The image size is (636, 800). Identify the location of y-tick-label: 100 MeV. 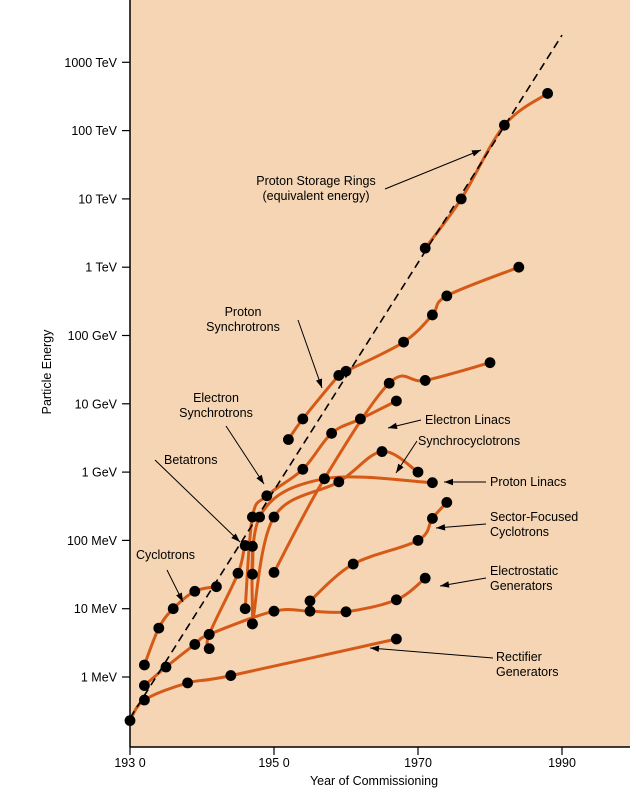
(92, 541).